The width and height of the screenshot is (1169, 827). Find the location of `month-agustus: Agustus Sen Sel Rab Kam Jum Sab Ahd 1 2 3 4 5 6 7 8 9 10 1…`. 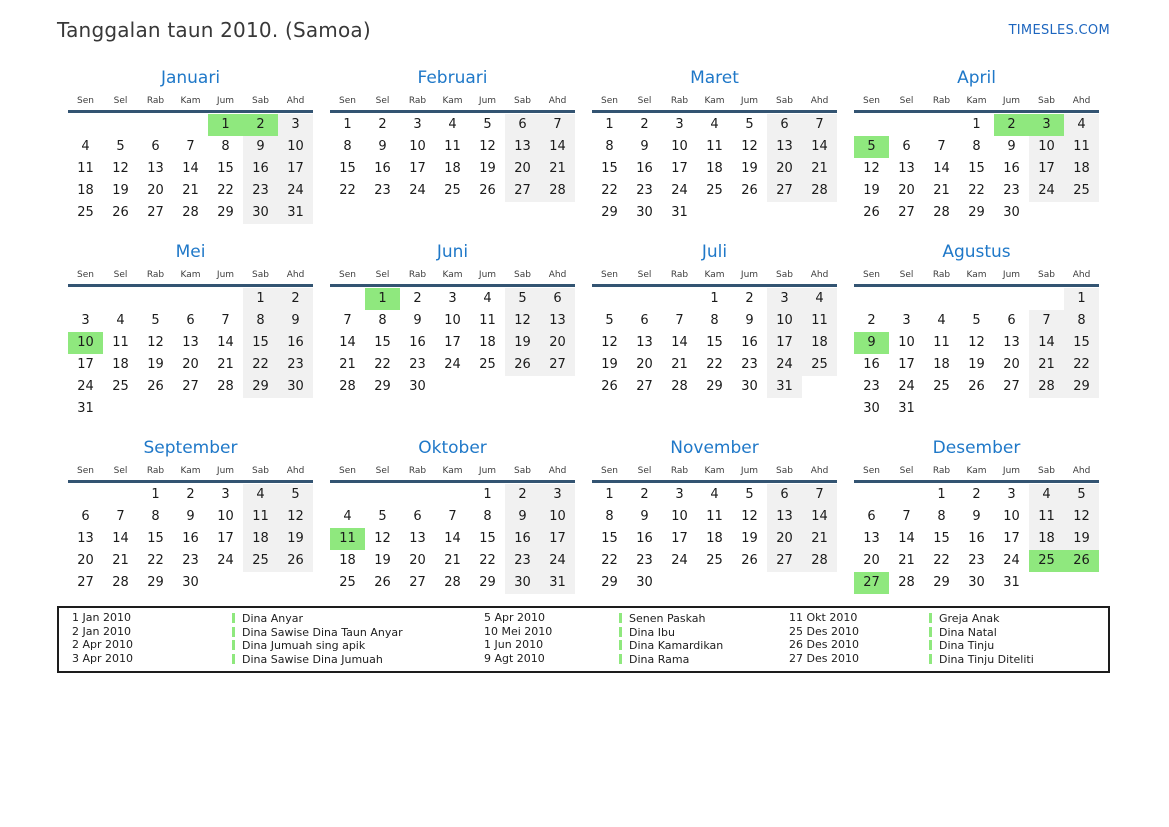

month-agustus: Agustus Sen Sel Rab Kam Jum Sab Ahd 1 2 3 4 5 6 7 8 9 10 1… is located at coordinates (976, 330).